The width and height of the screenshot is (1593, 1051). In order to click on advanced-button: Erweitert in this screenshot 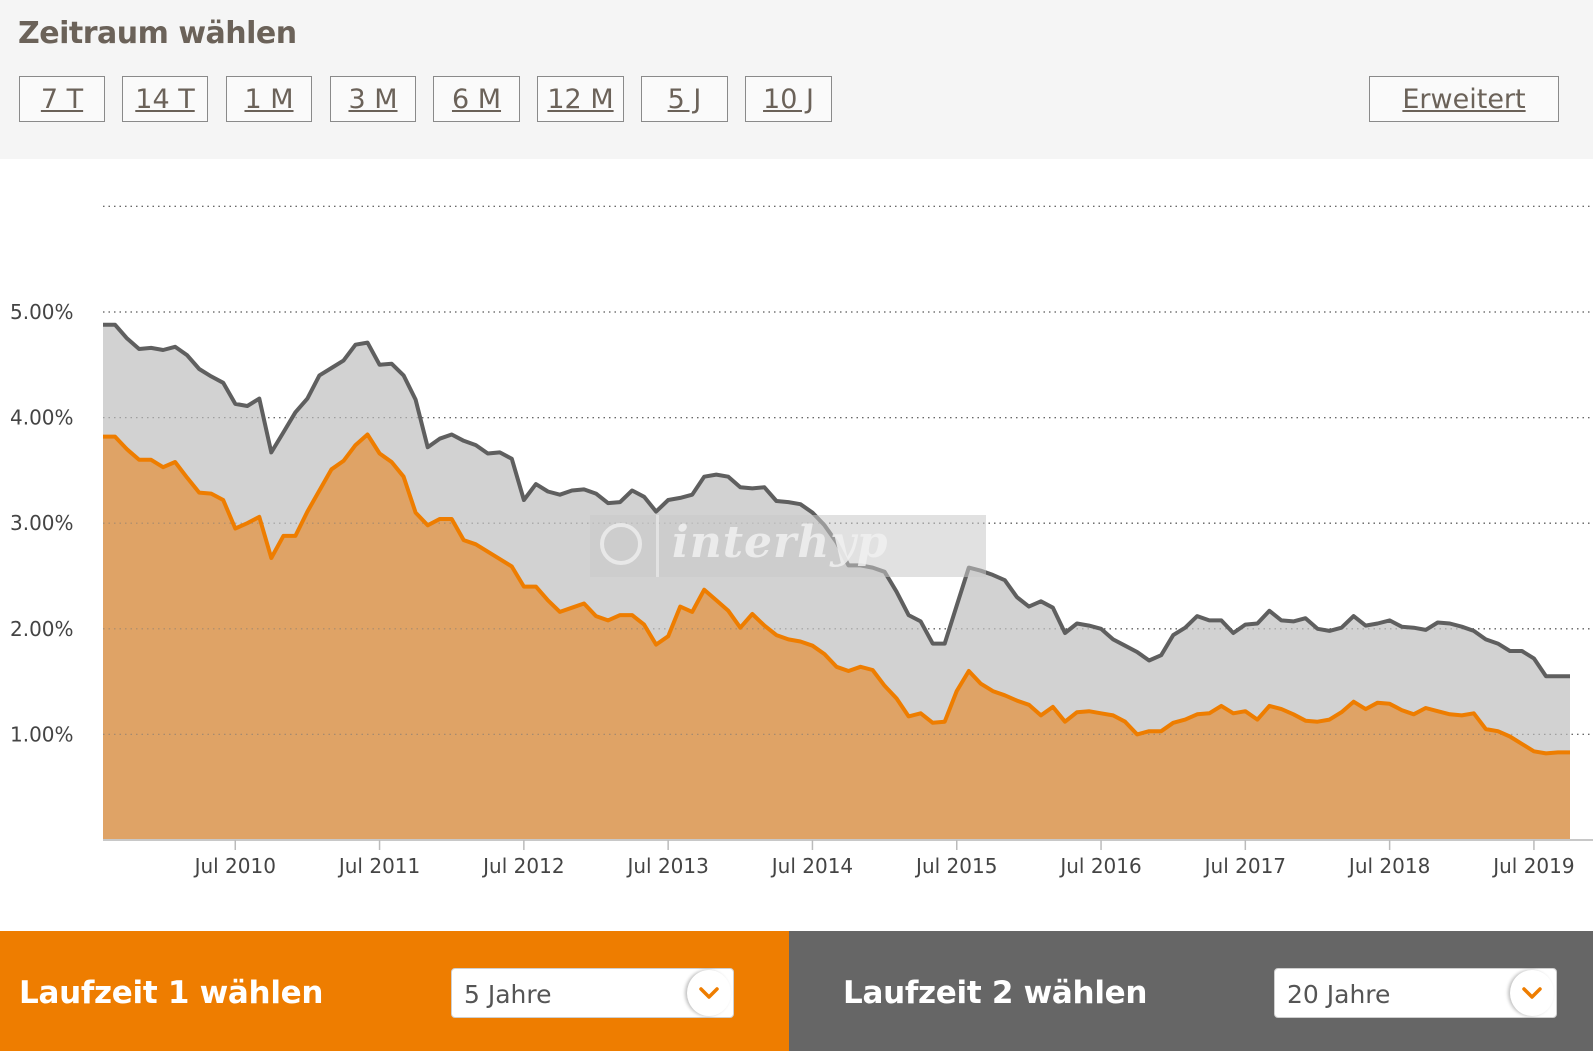, I will do `click(1464, 99)`.